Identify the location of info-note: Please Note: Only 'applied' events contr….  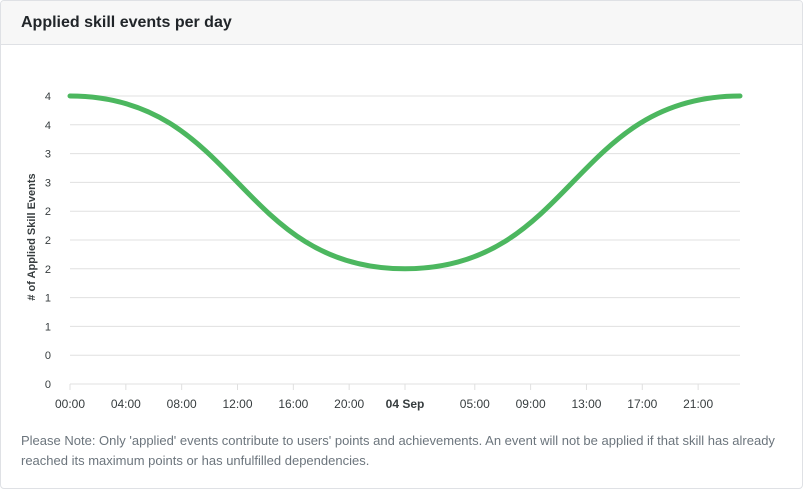
(398, 450).